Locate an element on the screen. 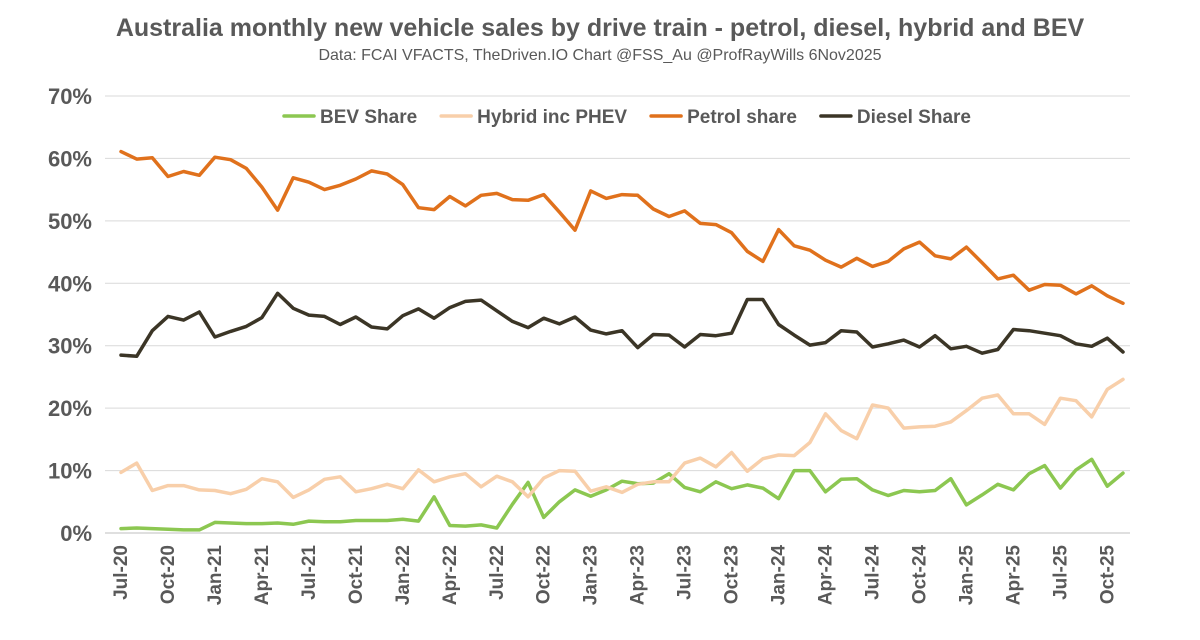 The height and width of the screenshot is (640, 1200). x-tick-label: Jul-23 is located at coordinates (685, 572).